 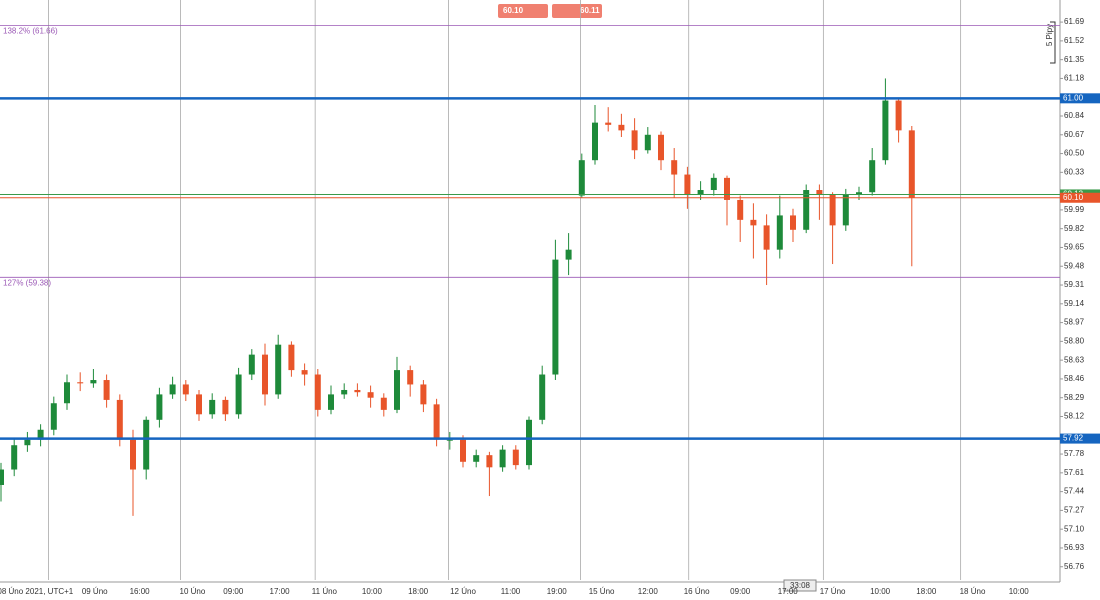 I want to click on price-tag-label: 57.92, so click(x=1073, y=438).